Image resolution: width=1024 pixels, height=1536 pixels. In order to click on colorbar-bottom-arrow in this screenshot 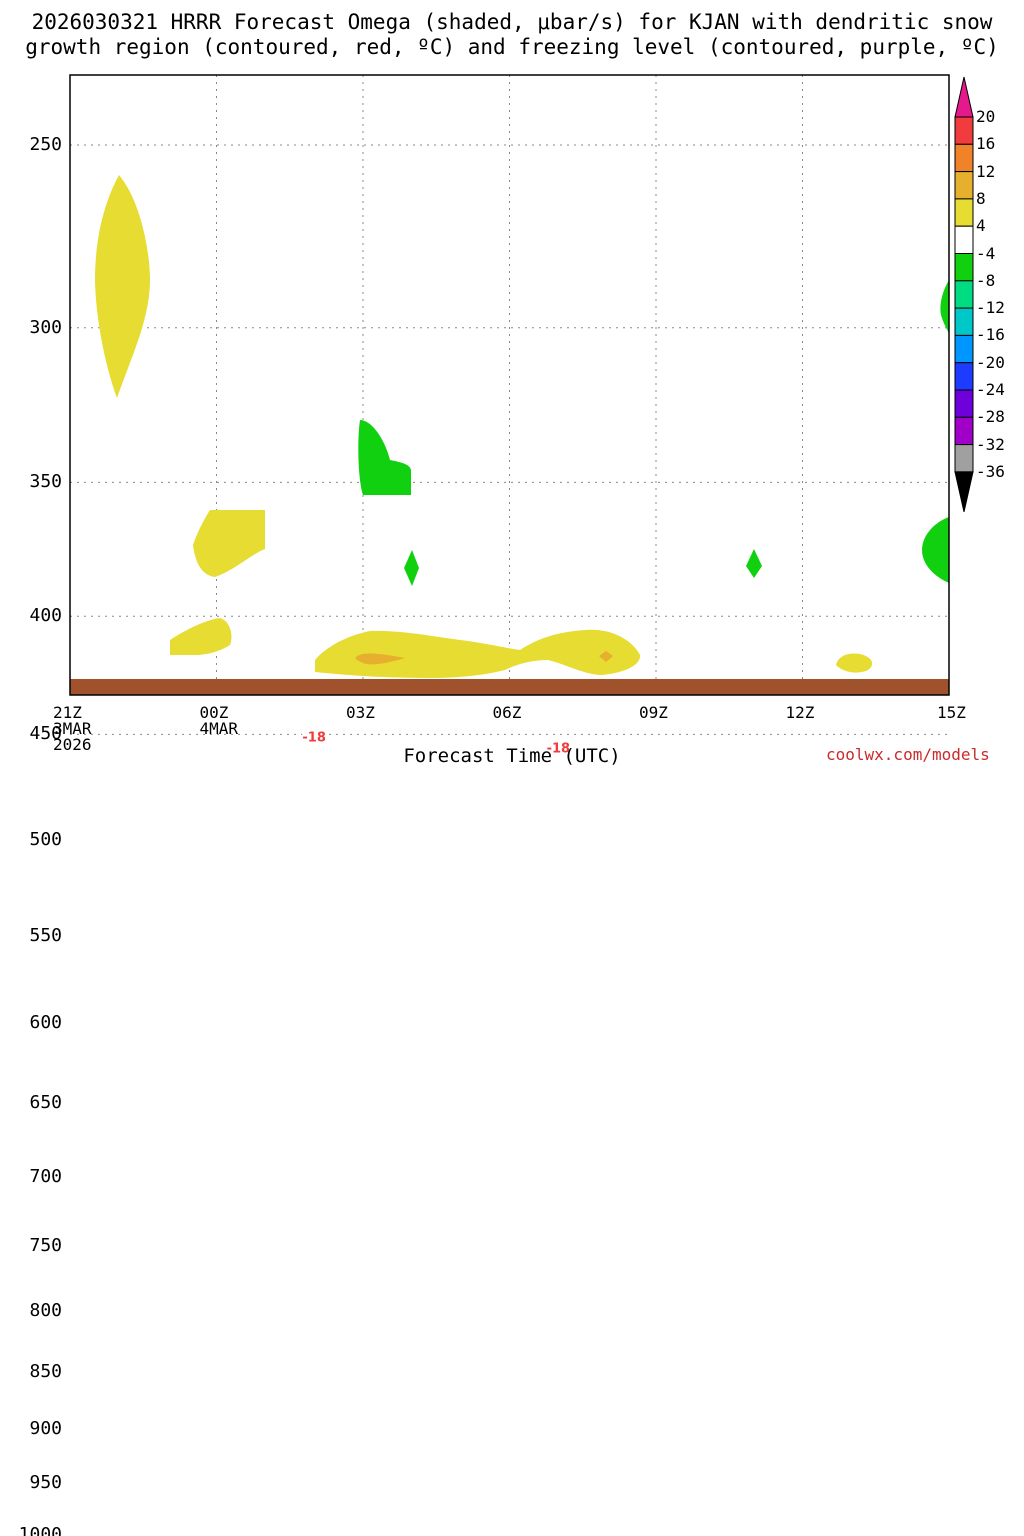, I will do `click(964, 492)`.